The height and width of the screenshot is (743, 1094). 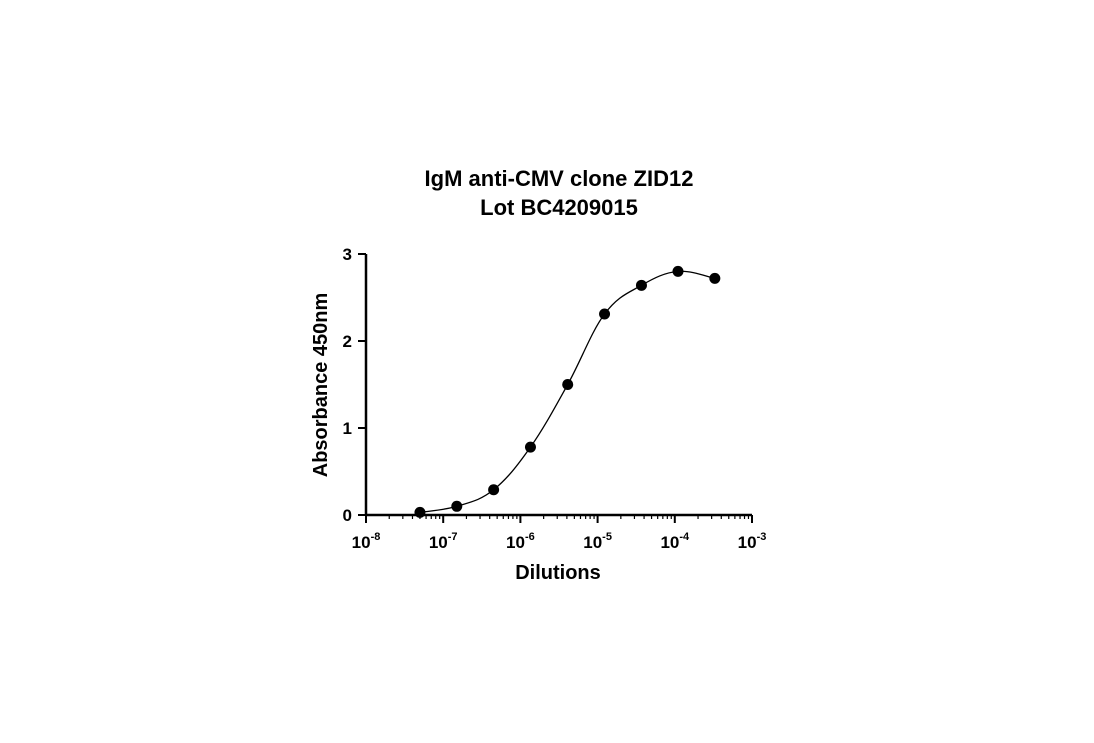 What do you see at coordinates (559, 207) in the screenshot?
I see `chart-title-line-2: Lot BC4209015` at bounding box center [559, 207].